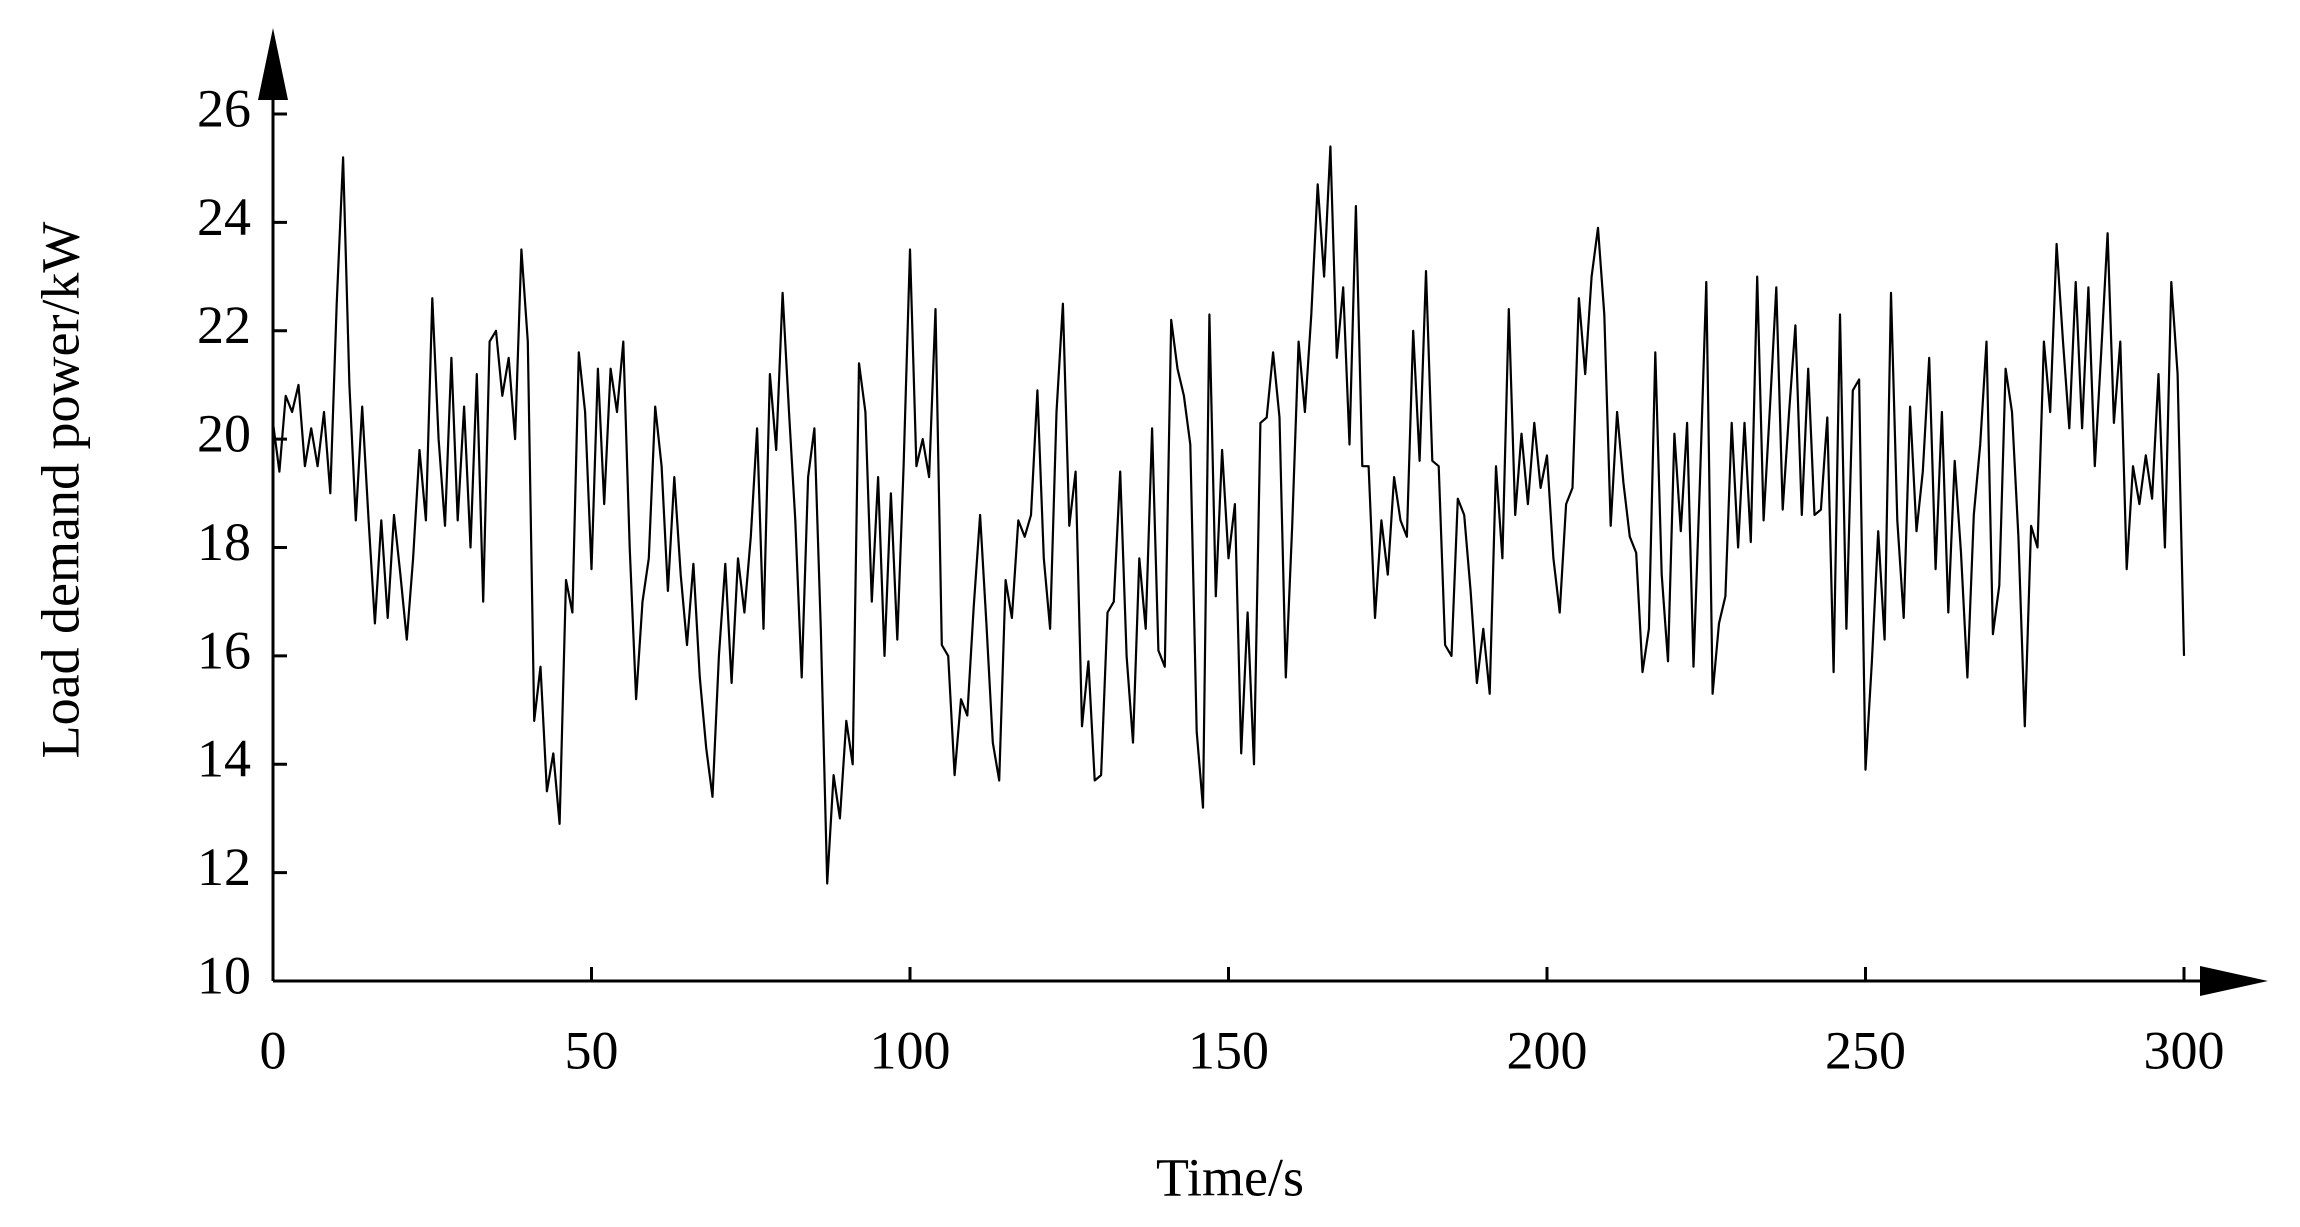  What do you see at coordinates (224, 108) in the screenshot?
I see `y-tick-label: 26` at bounding box center [224, 108].